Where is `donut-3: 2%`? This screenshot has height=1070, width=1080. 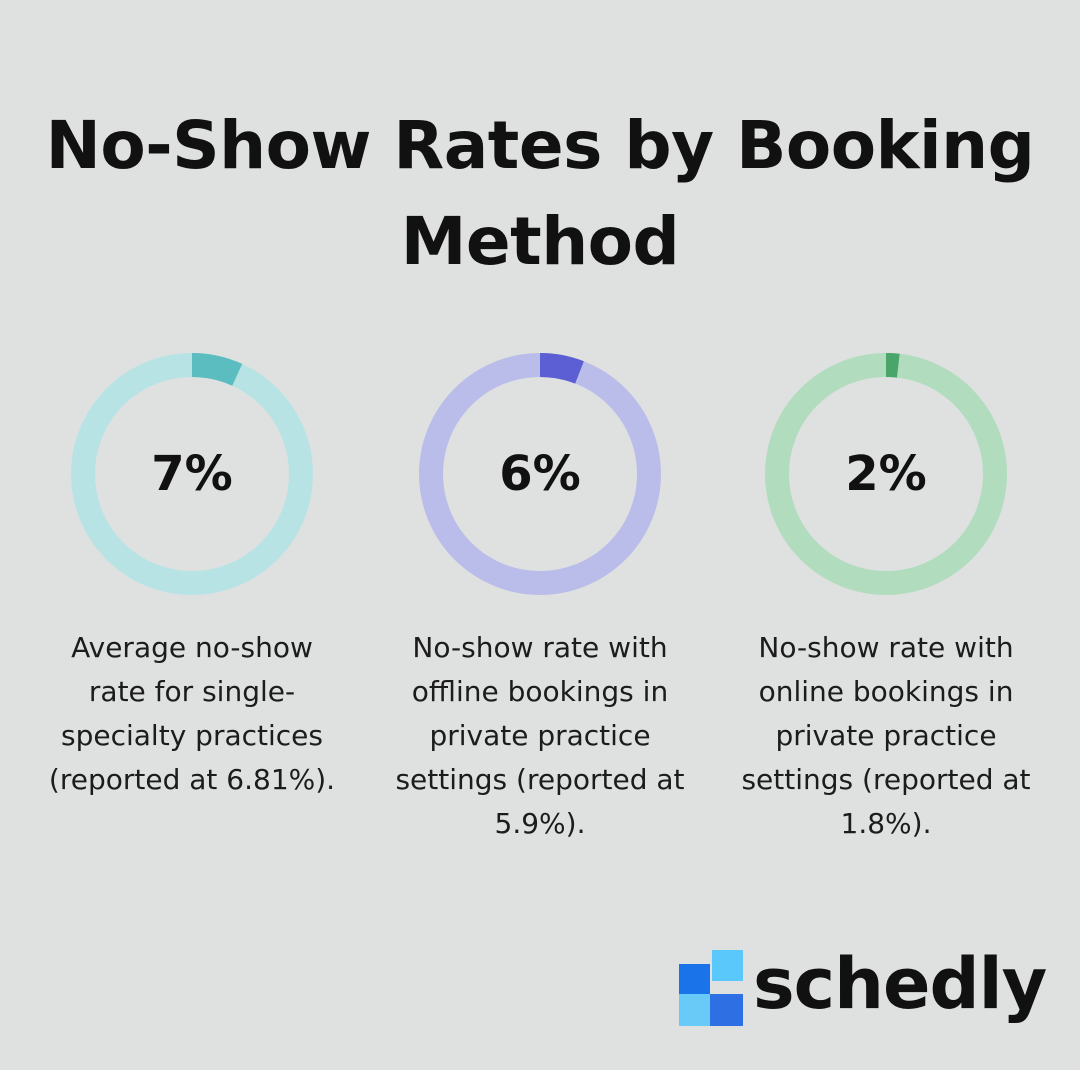
donut-3: 2% is located at coordinates (886, 474).